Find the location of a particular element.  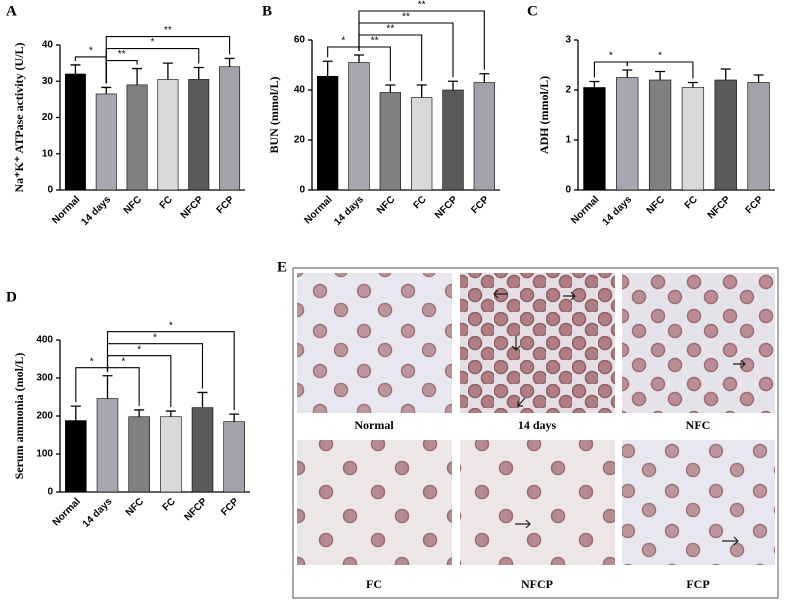

y-tick-label: 400 is located at coordinates (44, 340).